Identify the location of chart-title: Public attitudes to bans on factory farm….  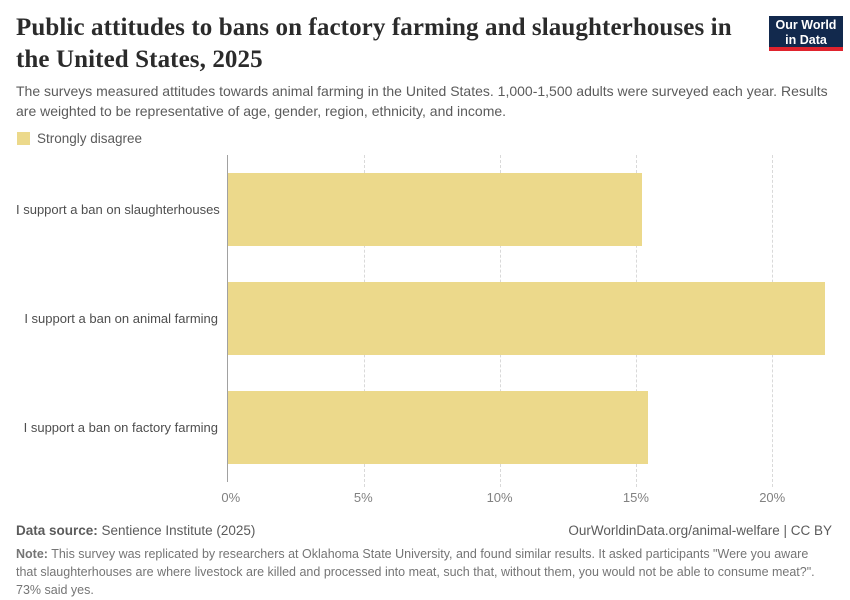
(374, 43).